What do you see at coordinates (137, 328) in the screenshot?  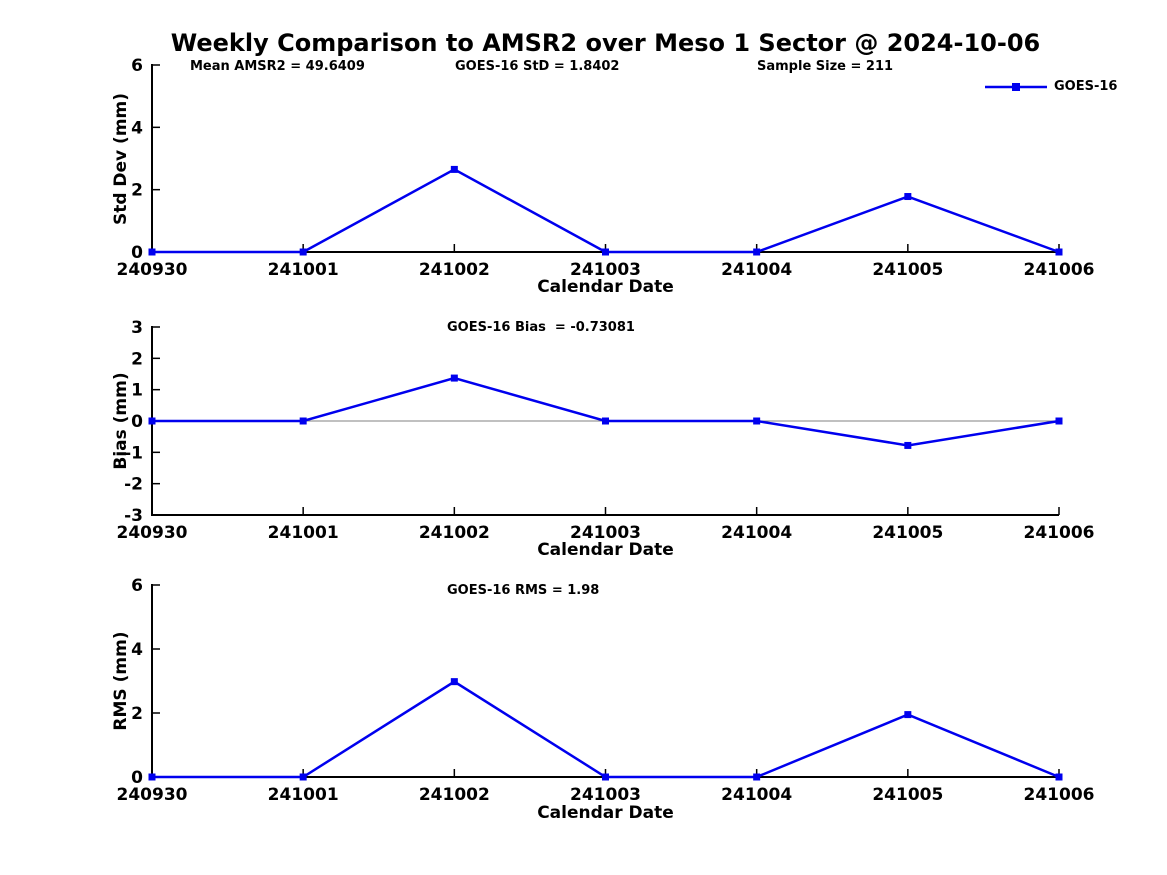 I see `y-tick-label: 3` at bounding box center [137, 328].